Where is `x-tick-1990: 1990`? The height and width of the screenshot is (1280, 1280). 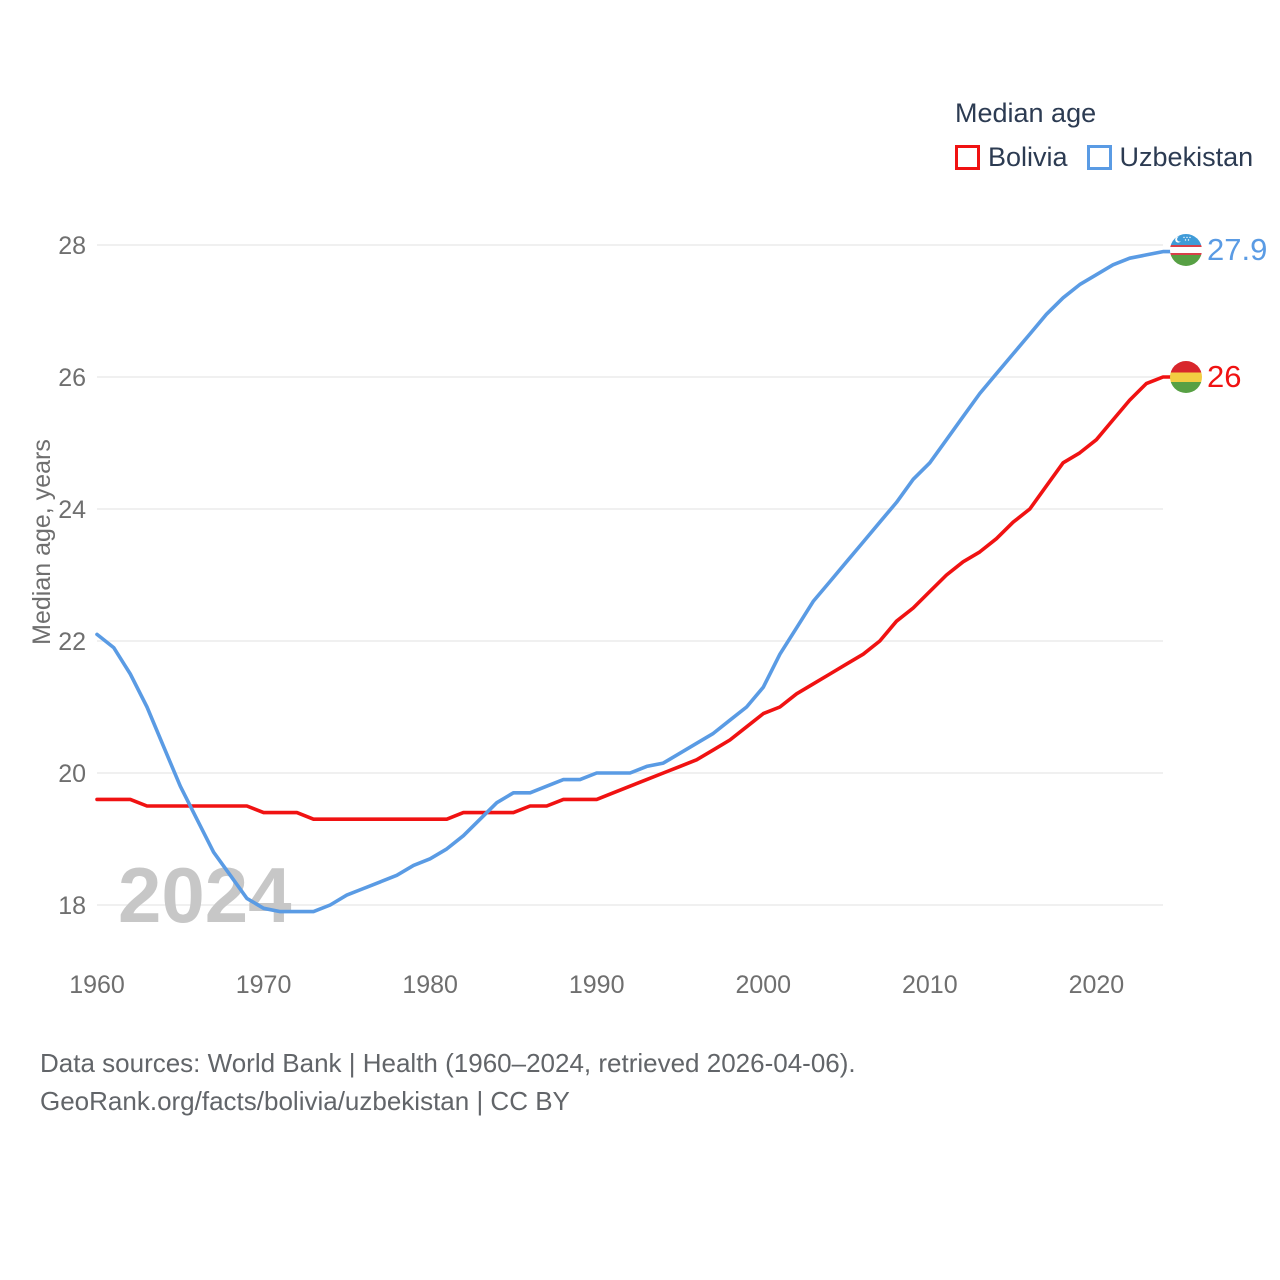
x-tick-1990: 1990 is located at coordinates (597, 985).